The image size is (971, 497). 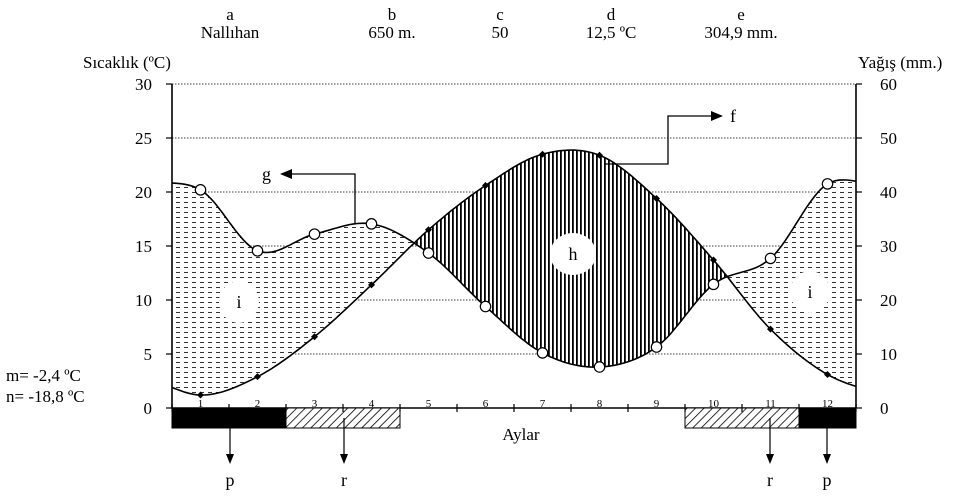 What do you see at coordinates (900, 62) in the screenshot?
I see `right-axis-title: Yağış (mm.)` at bounding box center [900, 62].